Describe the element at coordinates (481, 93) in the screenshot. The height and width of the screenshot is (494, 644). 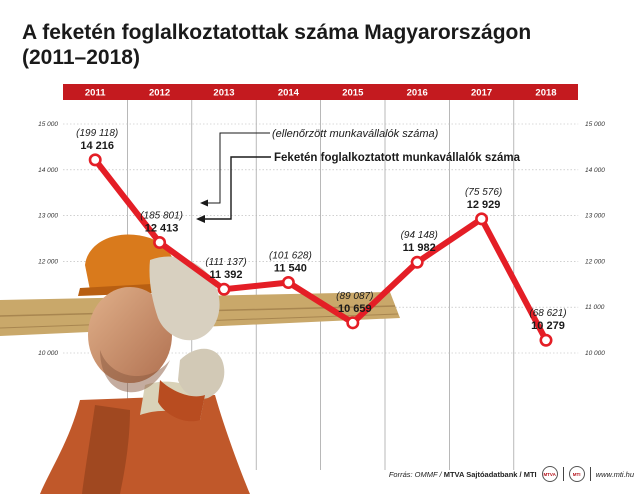
I see `x-year-label: 2017` at that location.